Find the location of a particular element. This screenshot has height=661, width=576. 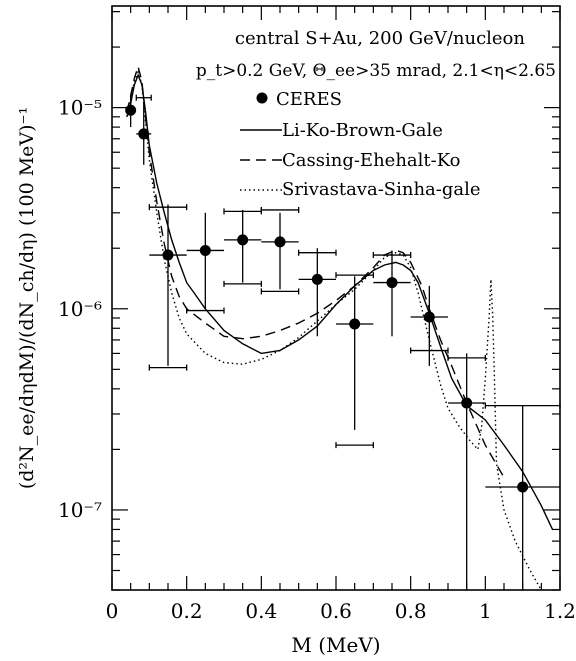

x-tick-label: 0.2 is located at coordinates (187, 611).